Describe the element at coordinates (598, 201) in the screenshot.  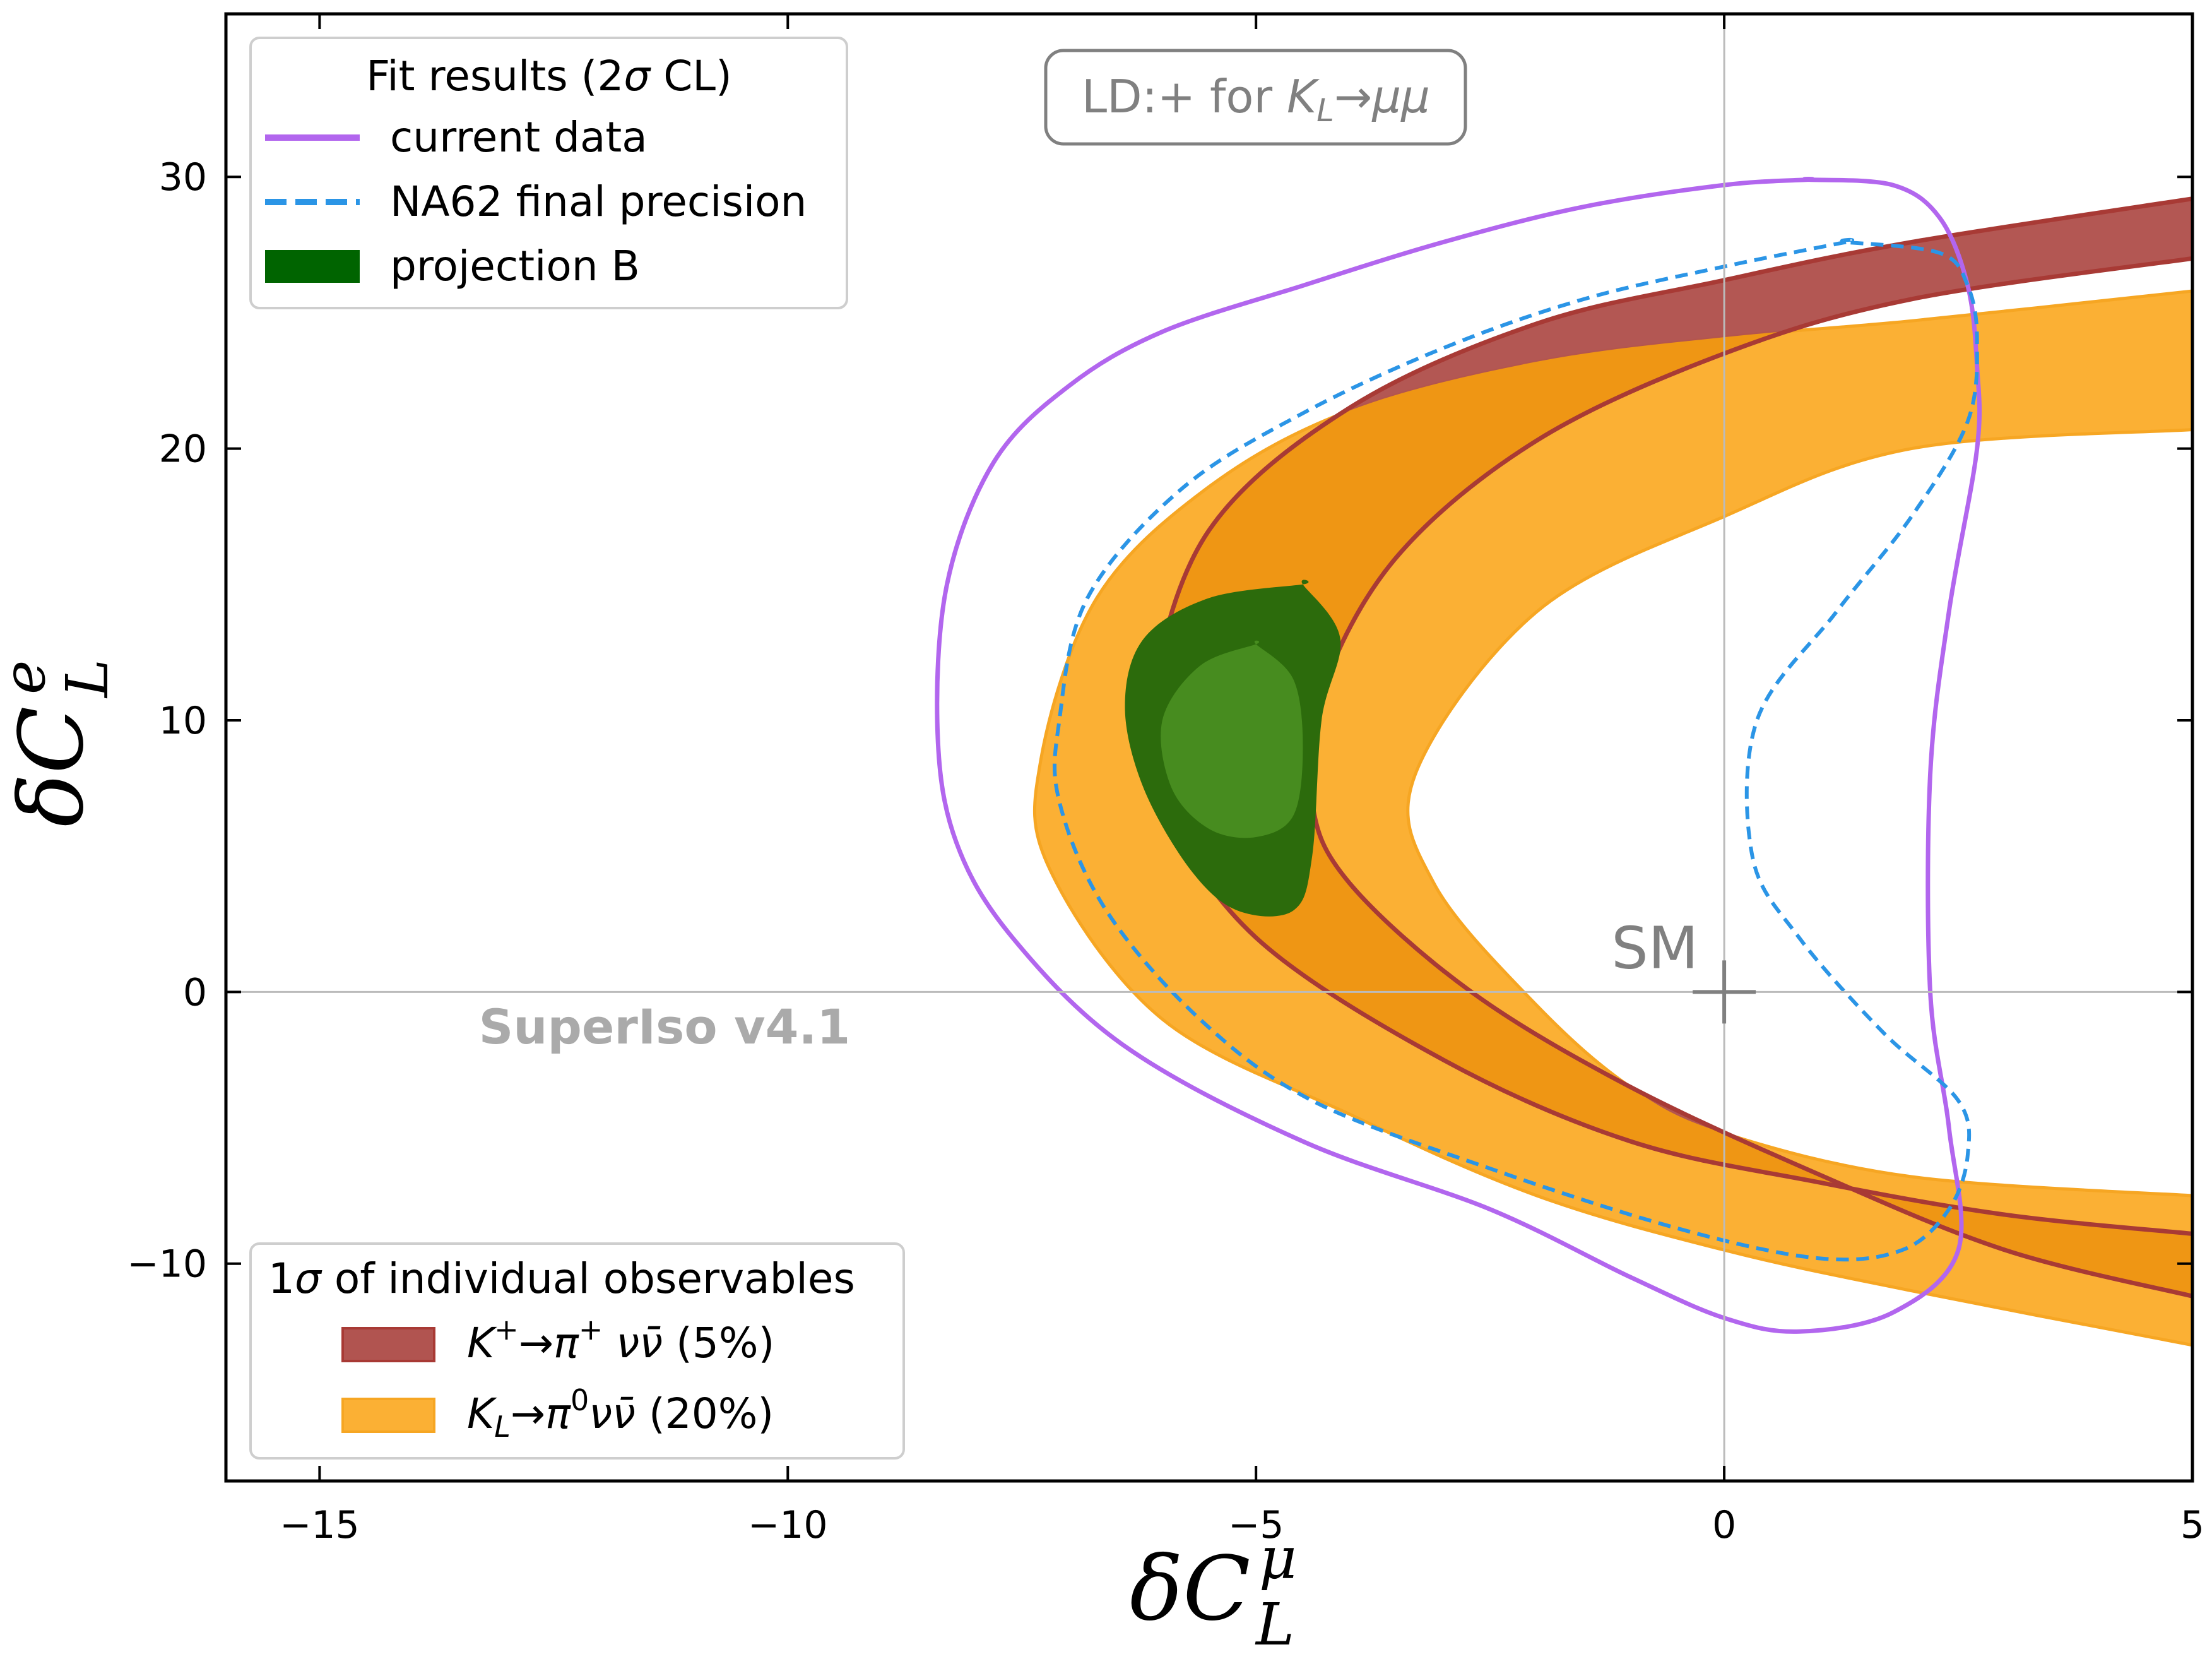
I see `legend-na62-label: NA62 final precision` at that location.